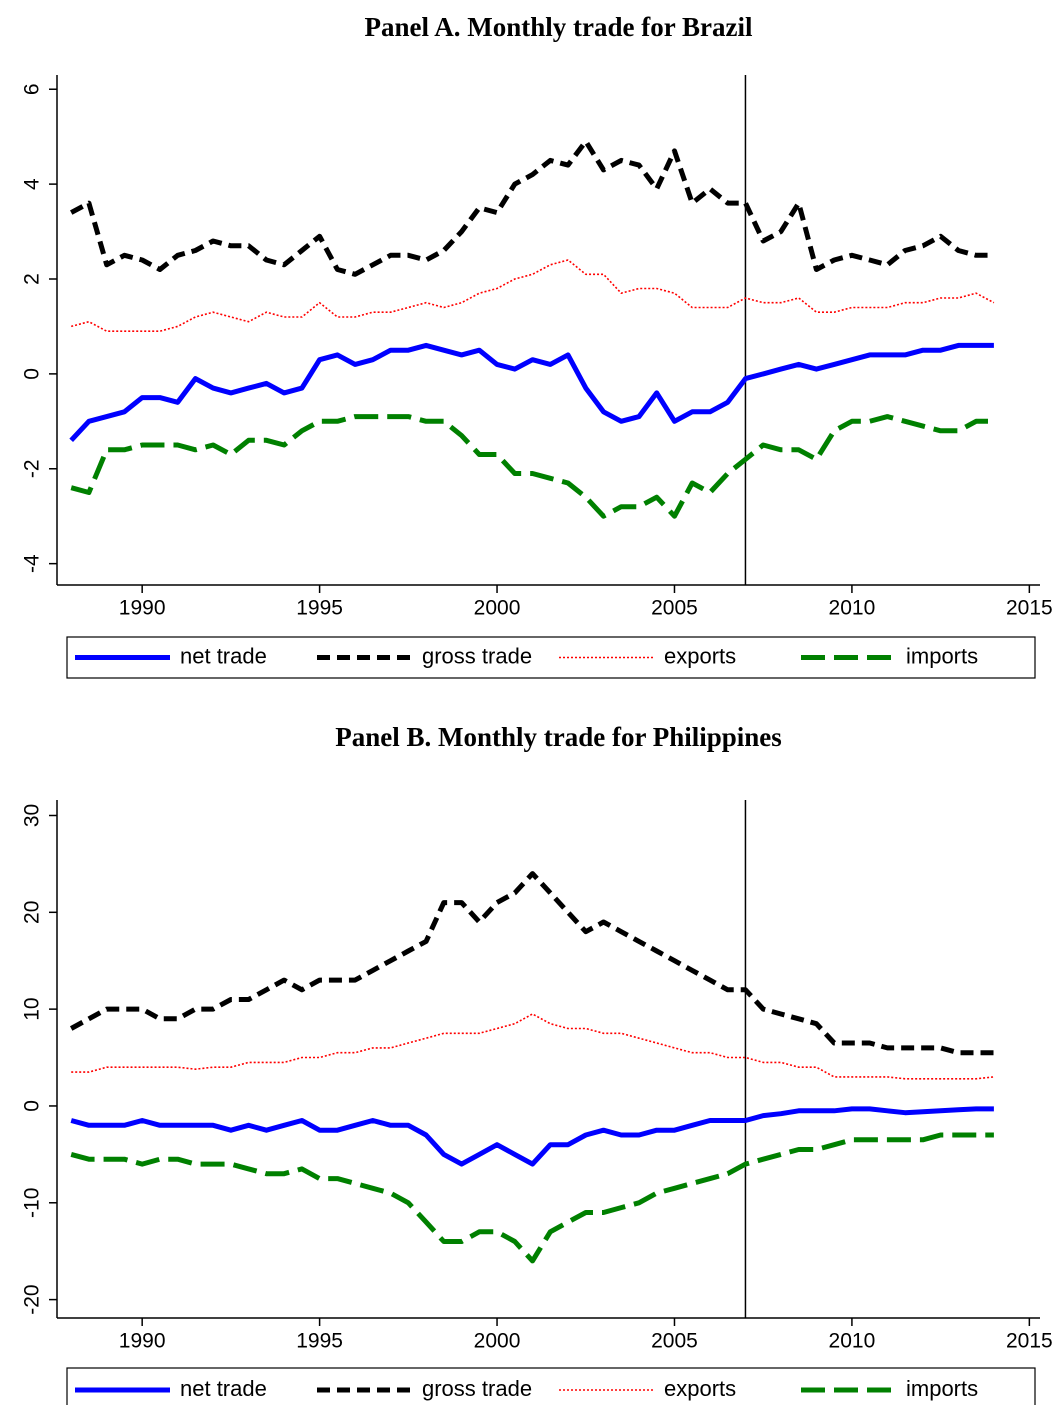 The image size is (1059, 1405). What do you see at coordinates (32, 912) in the screenshot?
I see `y-tick-label: 20` at bounding box center [32, 912].